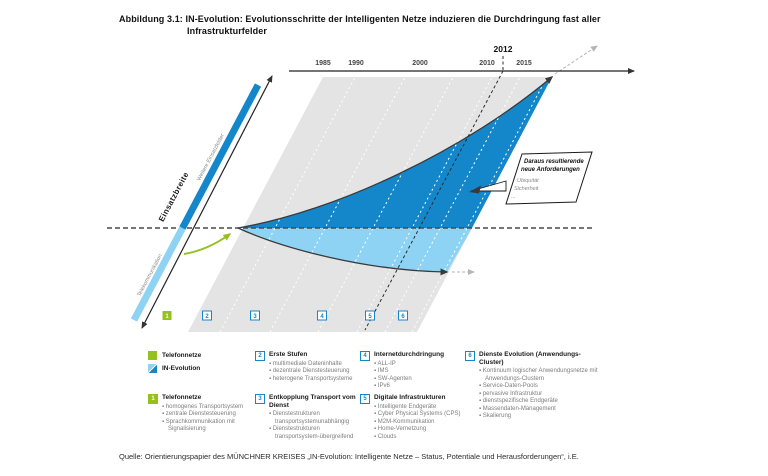  What do you see at coordinates (470, 356) in the screenshot?
I see `legend-item-number: 6` at bounding box center [470, 356].